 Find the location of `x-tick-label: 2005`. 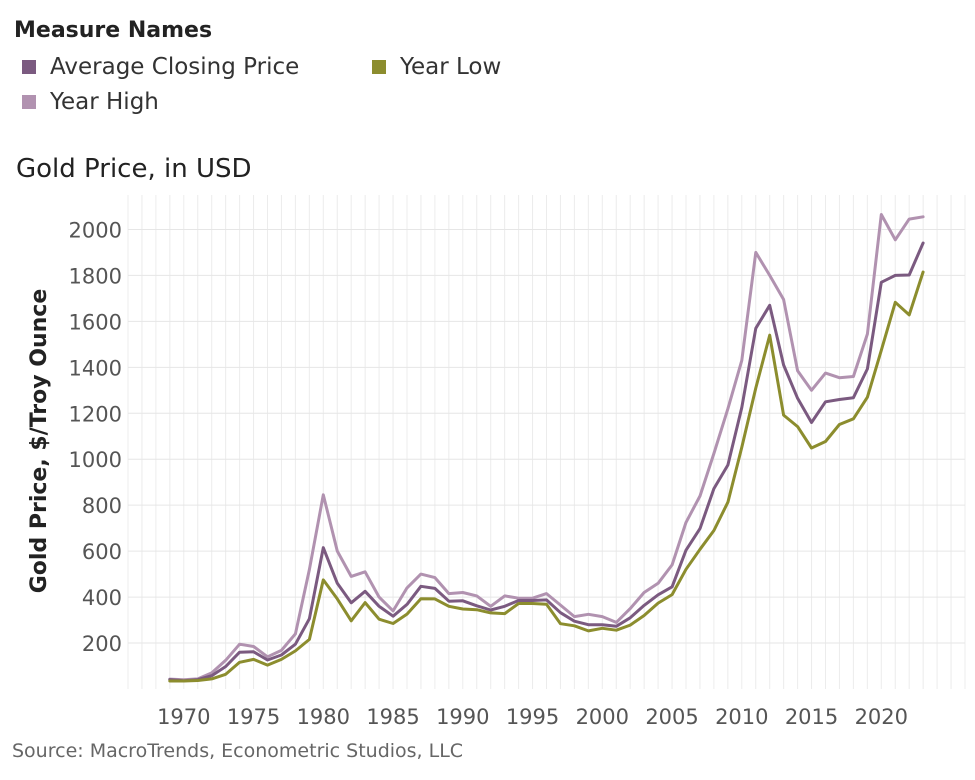

x-tick-label: 2005 is located at coordinates (671, 717).